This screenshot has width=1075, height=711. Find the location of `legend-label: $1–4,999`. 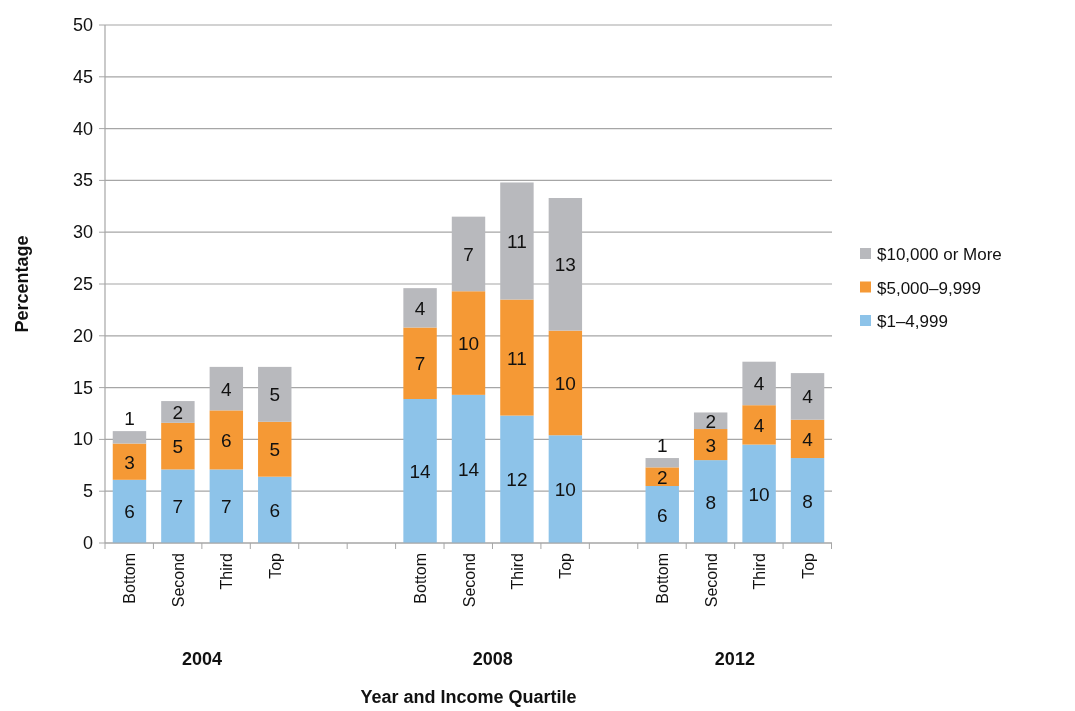

legend-label: $1–4,999 is located at coordinates (912, 321).